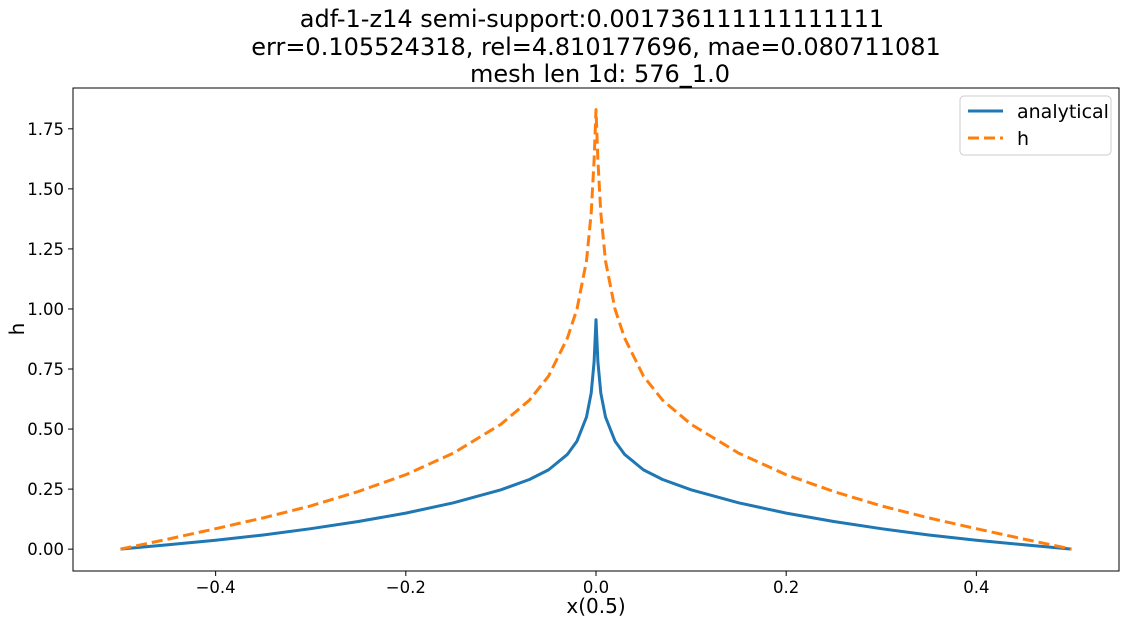  Describe the element at coordinates (45, 489) in the screenshot. I see `y-tick-label: 0.25` at that location.